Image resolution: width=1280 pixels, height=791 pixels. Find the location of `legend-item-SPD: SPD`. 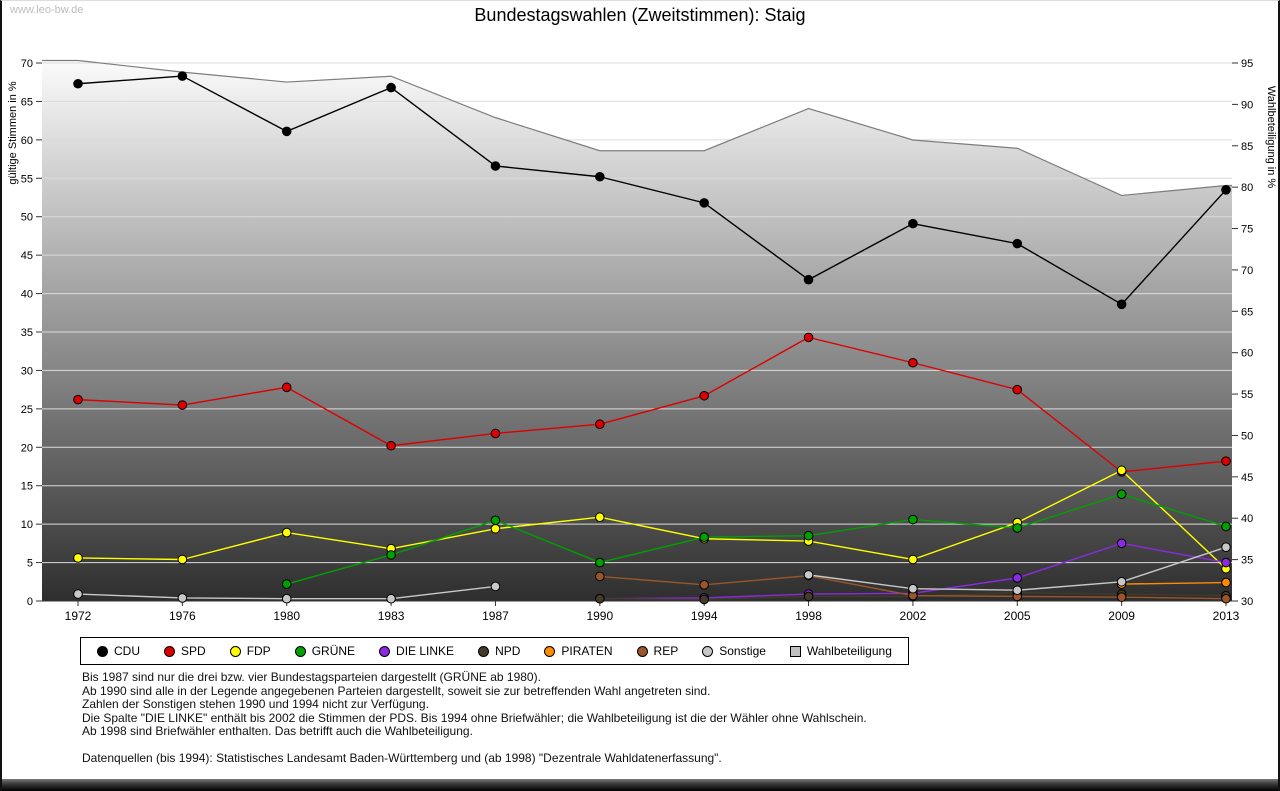

legend-item-SPD: SPD is located at coordinates (185, 651).